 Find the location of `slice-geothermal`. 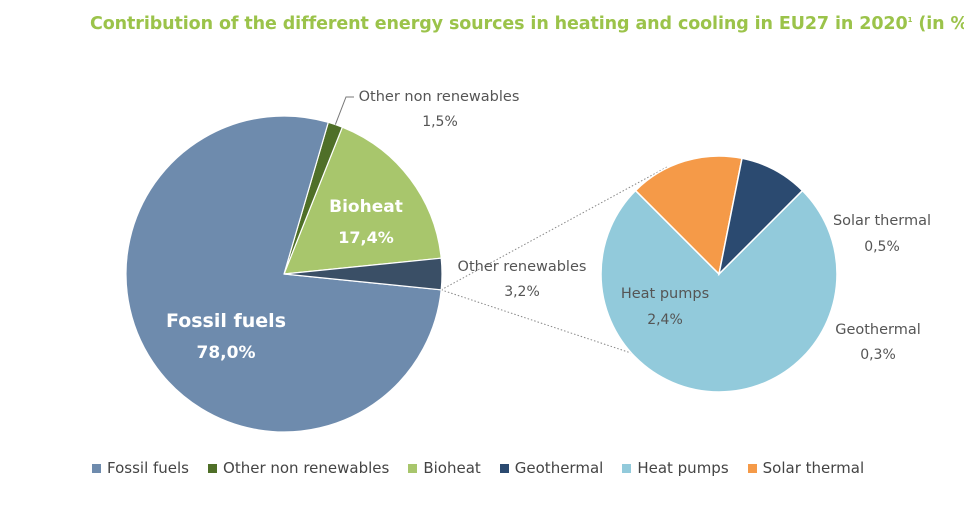

slice-geothermal is located at coordinates (760, 217).